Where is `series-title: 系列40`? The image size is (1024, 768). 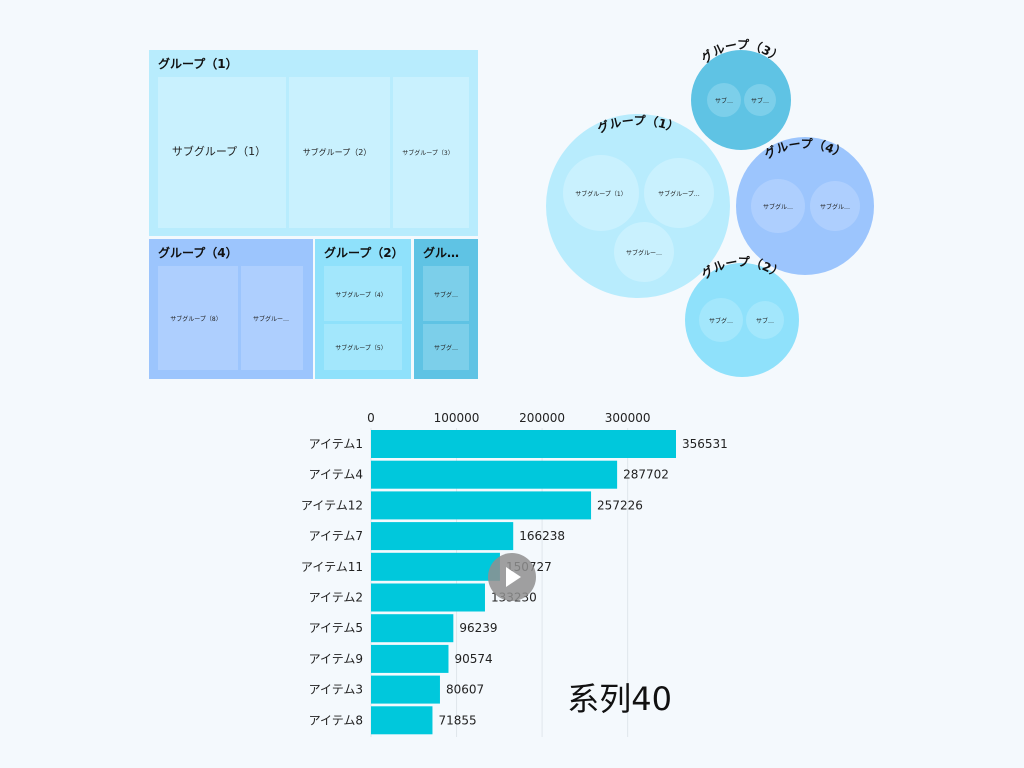 series-title: 系列40 is located at coordinates (619, 699).